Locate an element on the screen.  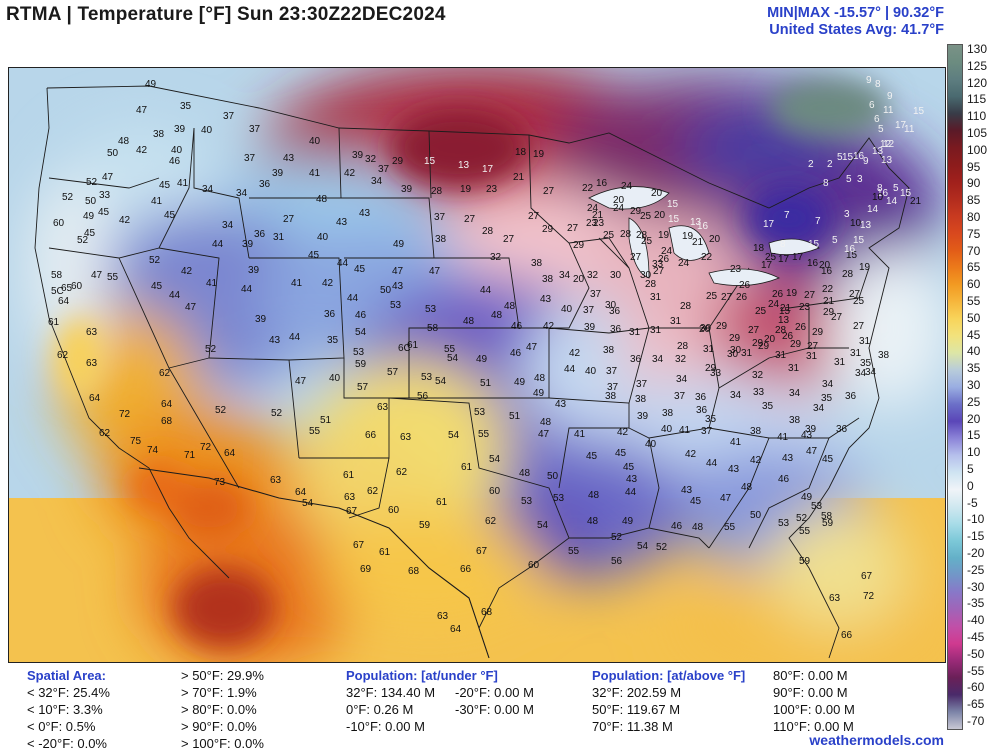
temperature-label: 18 is located at coordinates (521, 152).